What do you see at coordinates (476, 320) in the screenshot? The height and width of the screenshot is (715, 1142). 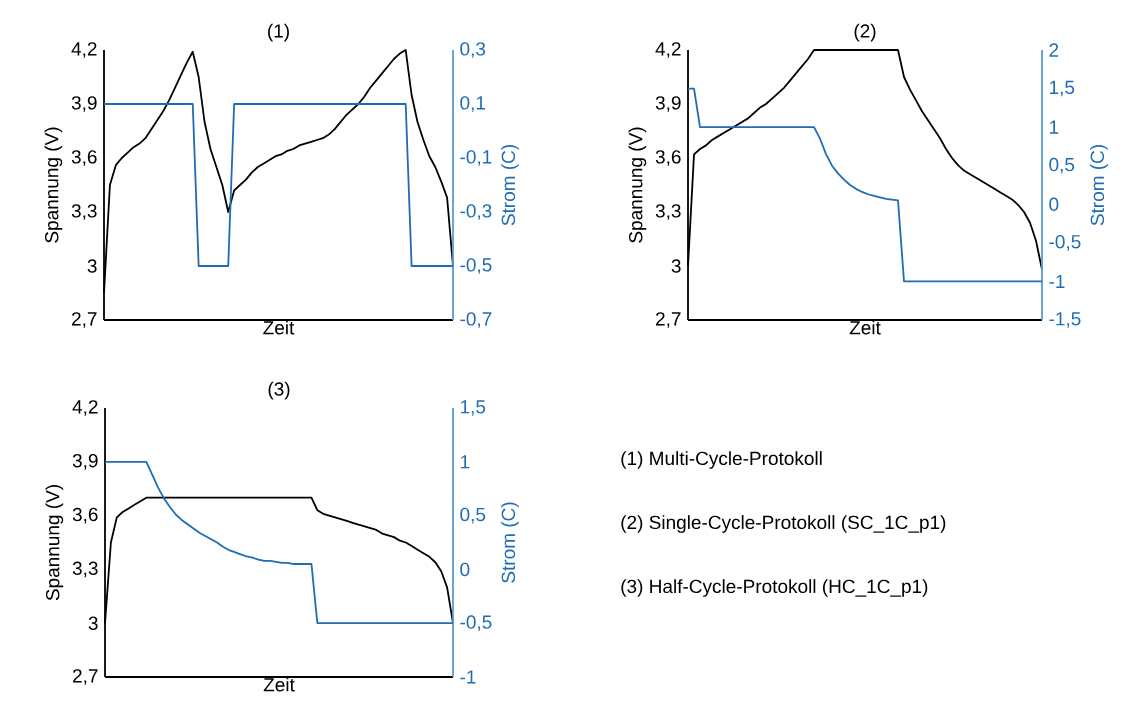 I see `y2-tick-label: -0,7` at bounding box center [476, 320].